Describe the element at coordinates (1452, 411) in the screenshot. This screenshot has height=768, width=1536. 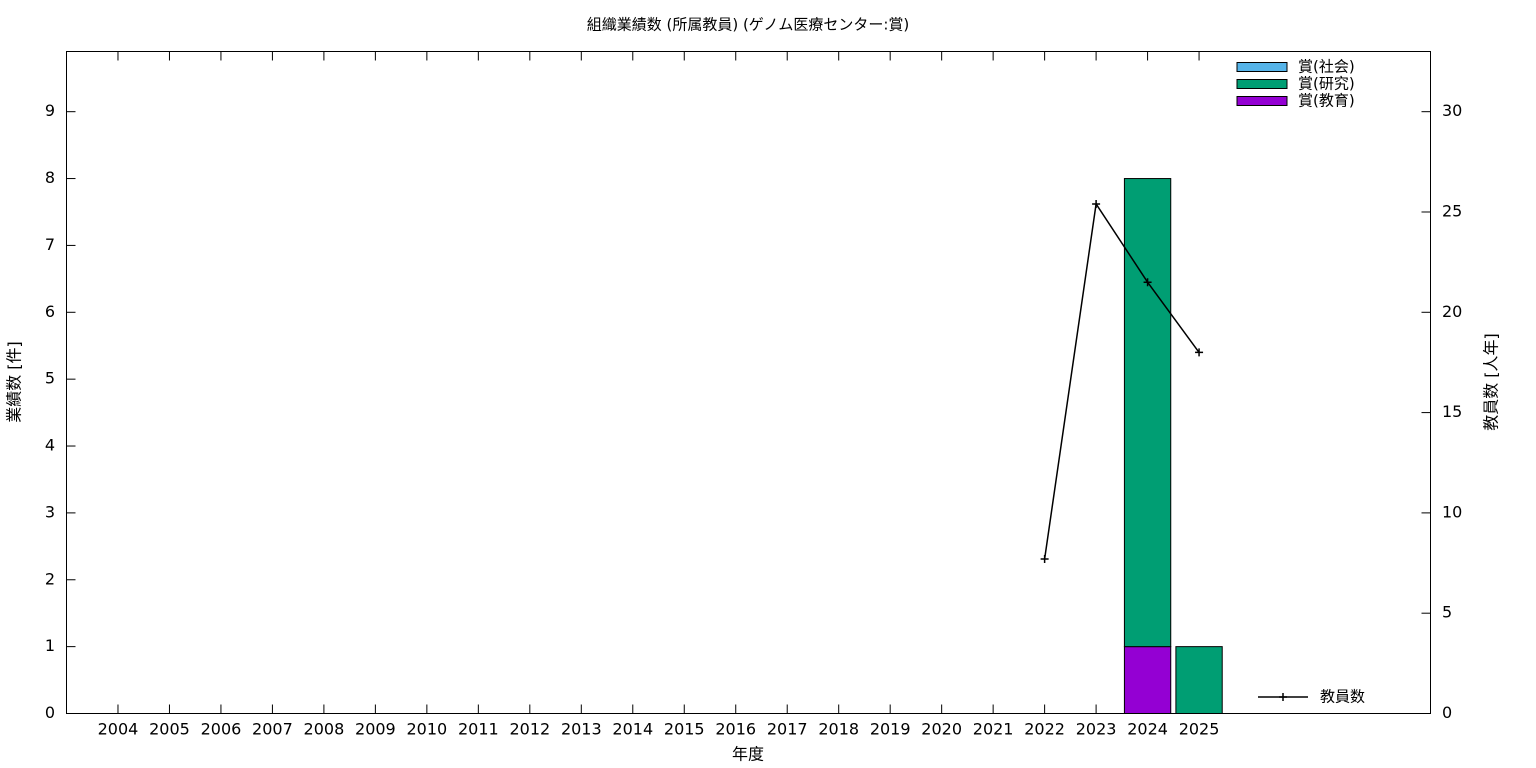
I see `y2-tick-label: 15` at that location.